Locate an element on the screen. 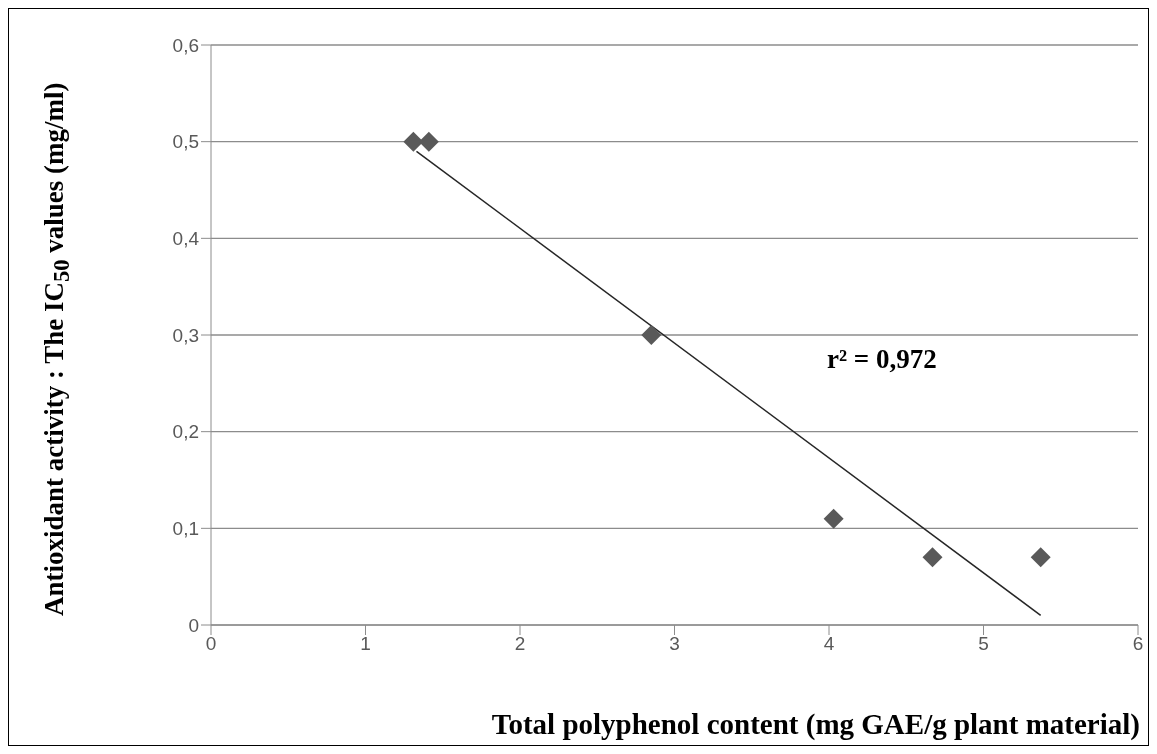  x-tick-label: 4 is located at coordinates (829, 644).